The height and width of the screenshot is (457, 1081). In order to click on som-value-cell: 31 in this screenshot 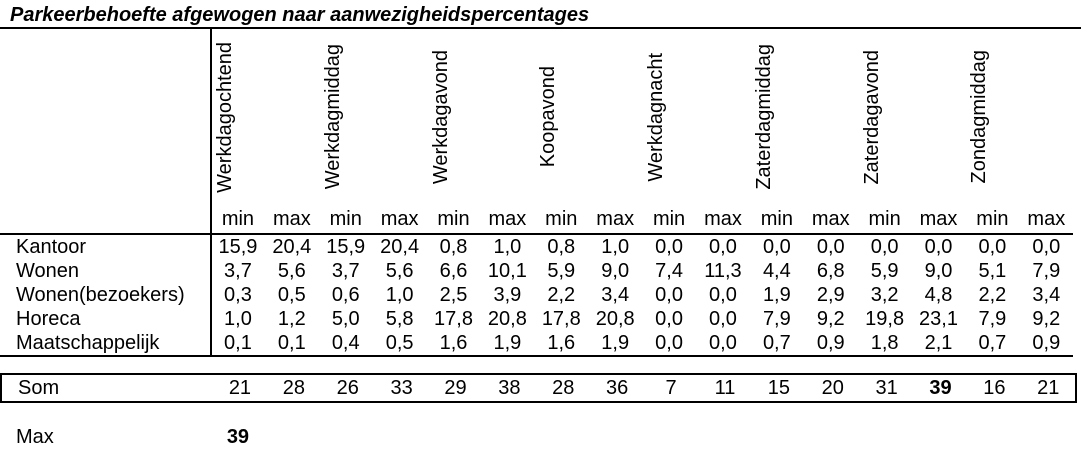, I will do `click(886, 388)`.